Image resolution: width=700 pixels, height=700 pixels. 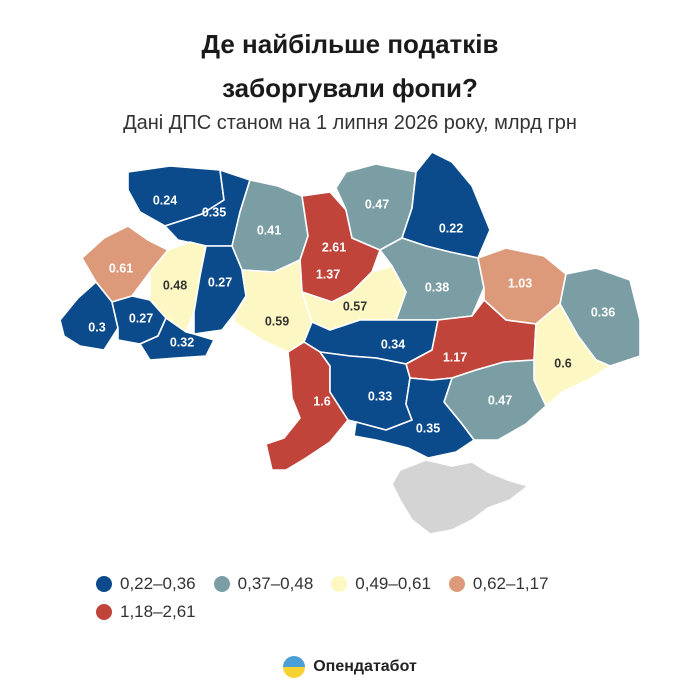 What do you see at coordinates (500, 400) in the screenshot?
I see `region-value-zaporizhzhia: 0.47` at bounding box center [500, 400].